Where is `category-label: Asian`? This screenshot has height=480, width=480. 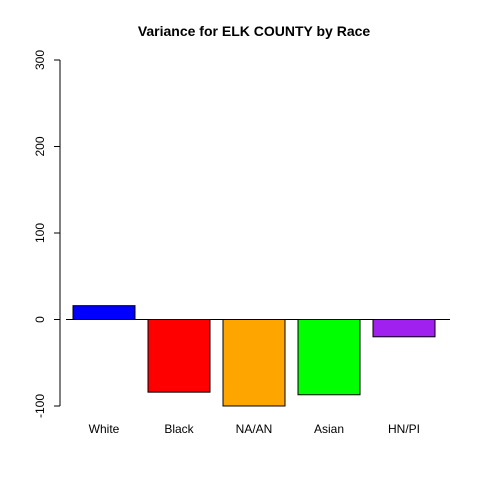
category-label: Asian is located at coordinates (329, 429).